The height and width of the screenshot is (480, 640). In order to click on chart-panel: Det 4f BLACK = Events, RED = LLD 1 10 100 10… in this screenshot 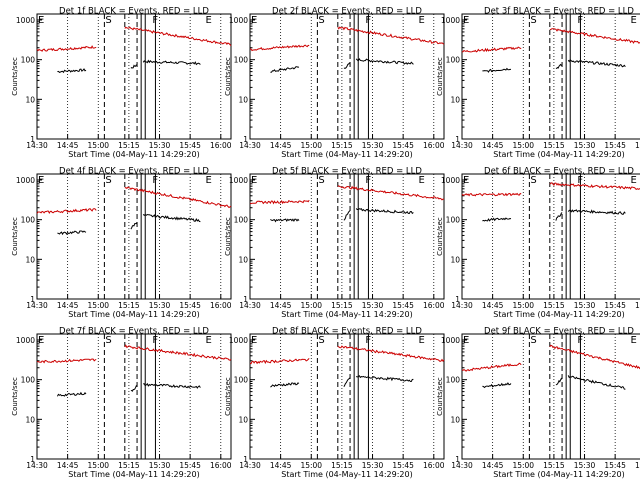, I will do `click(121, 243)`.